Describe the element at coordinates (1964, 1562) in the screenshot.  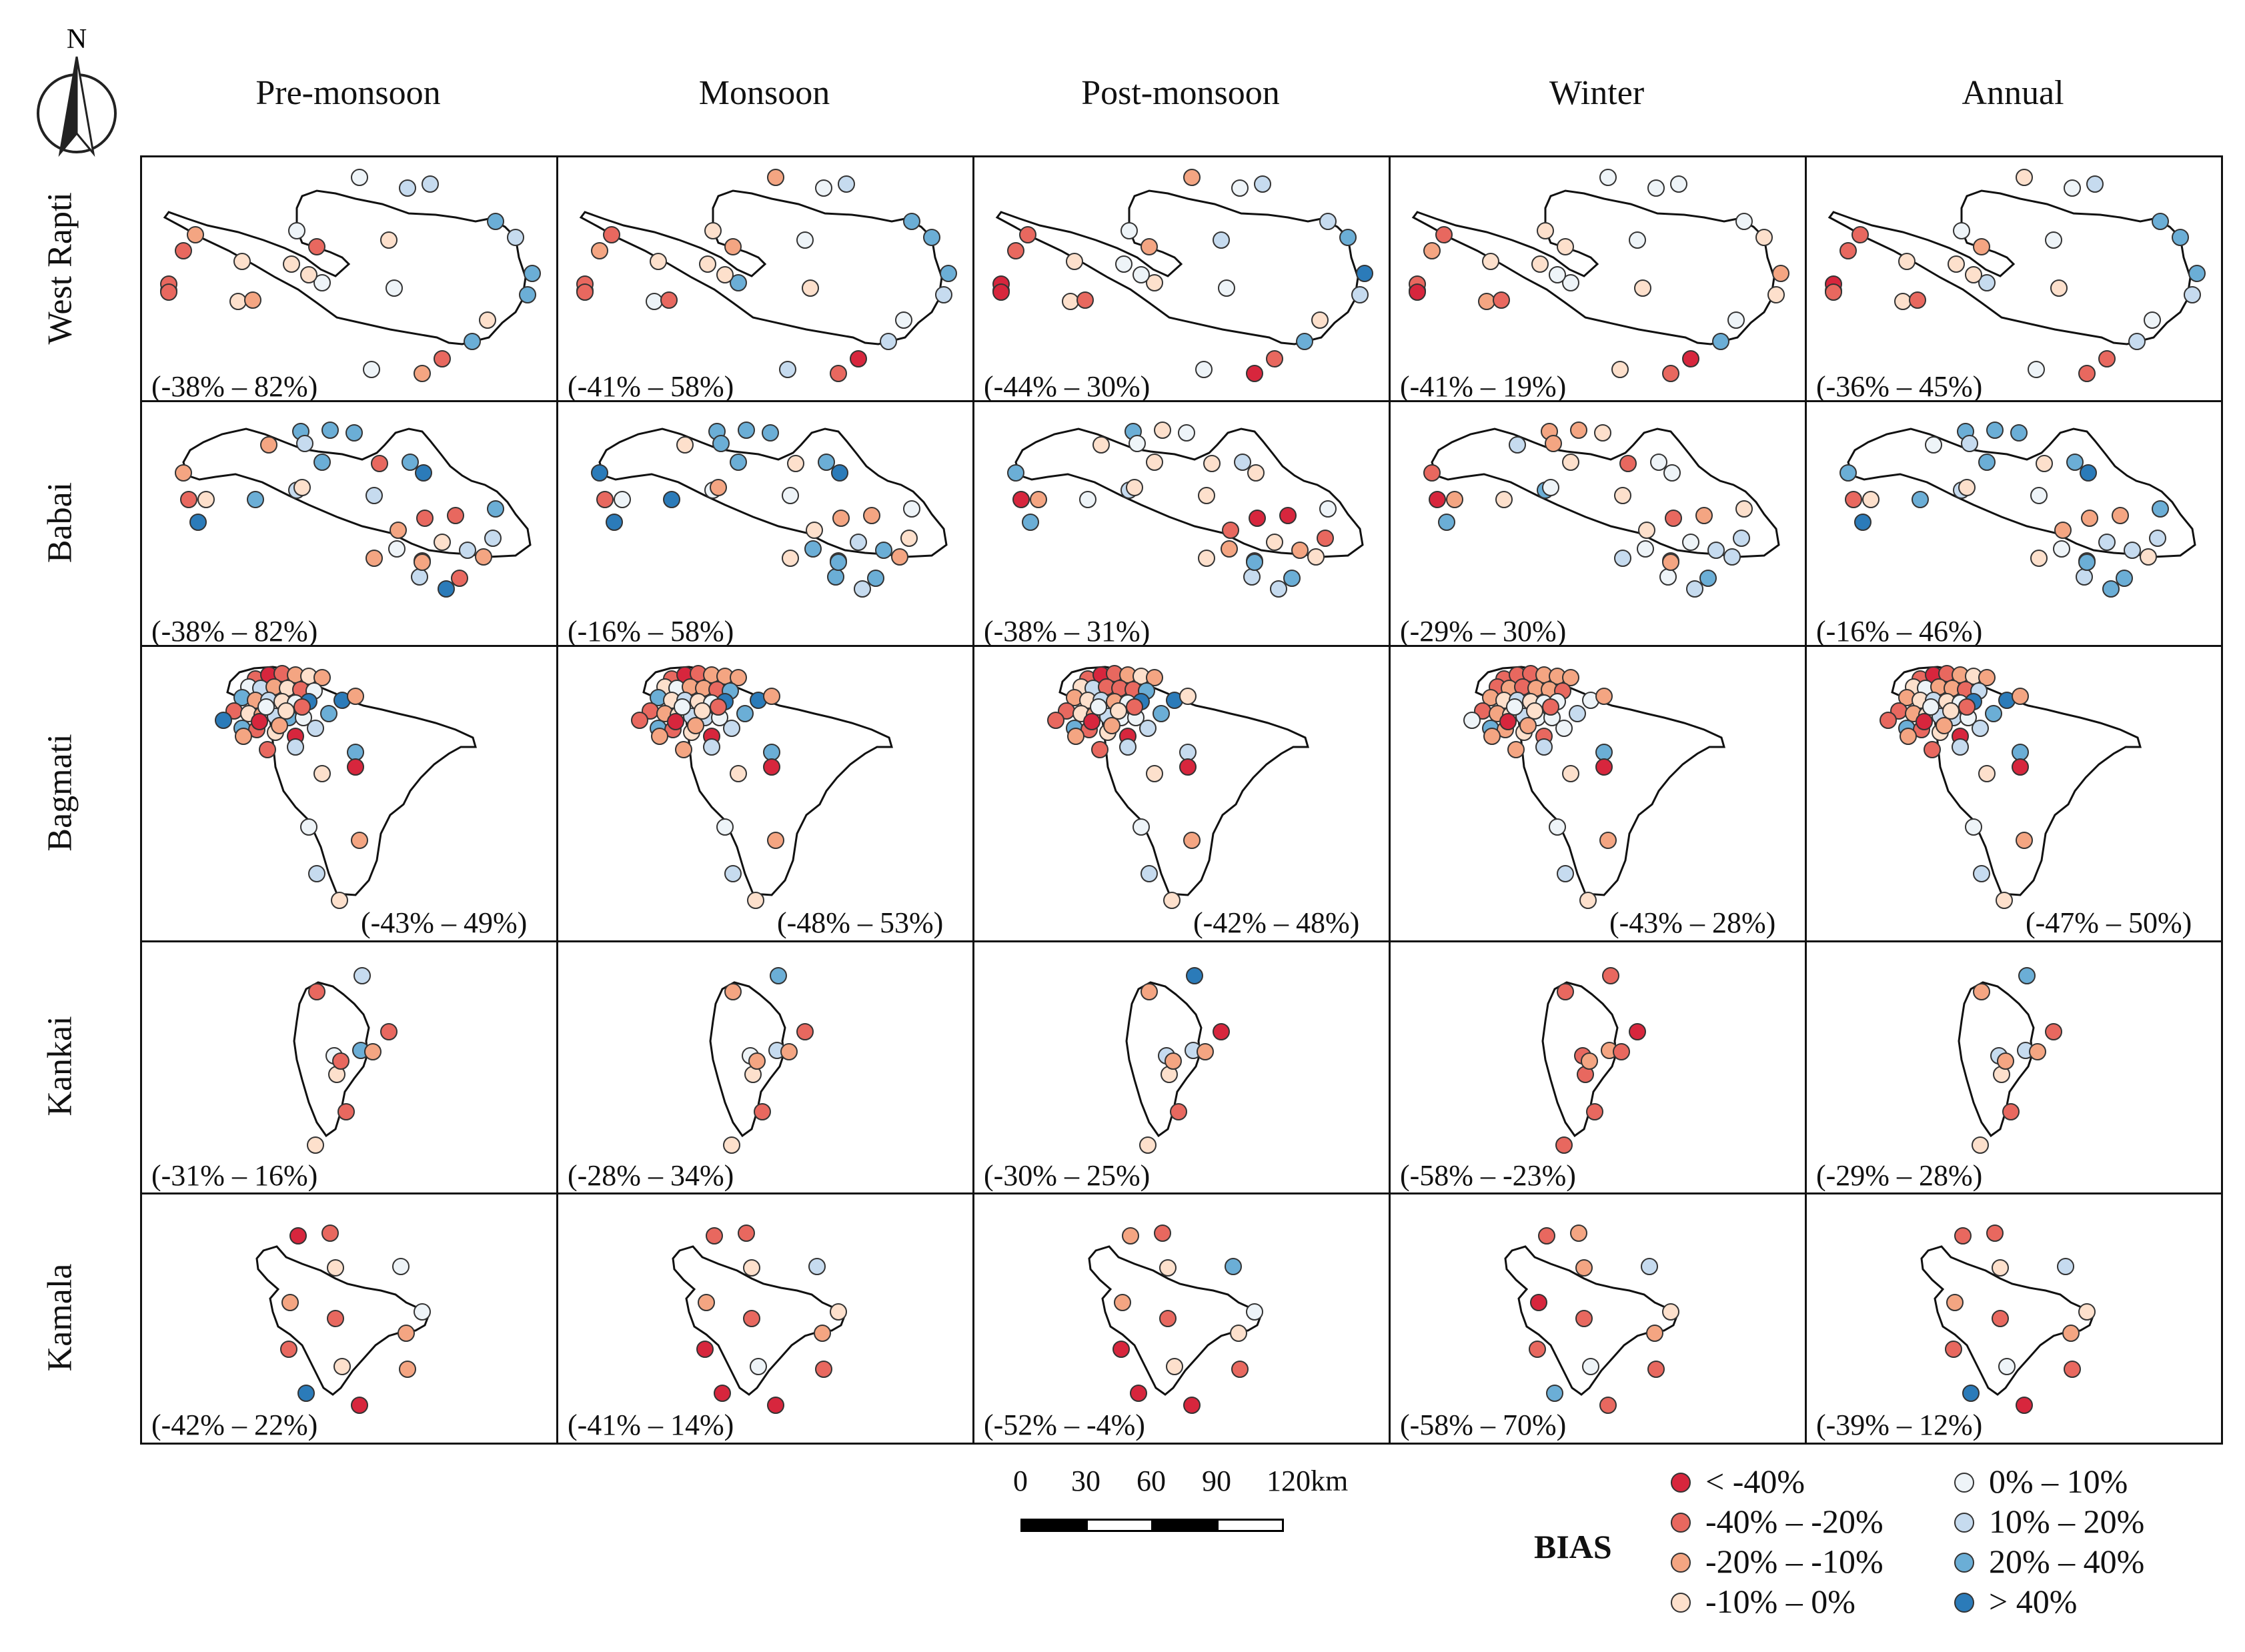
I see `legend-swatch` at that location.